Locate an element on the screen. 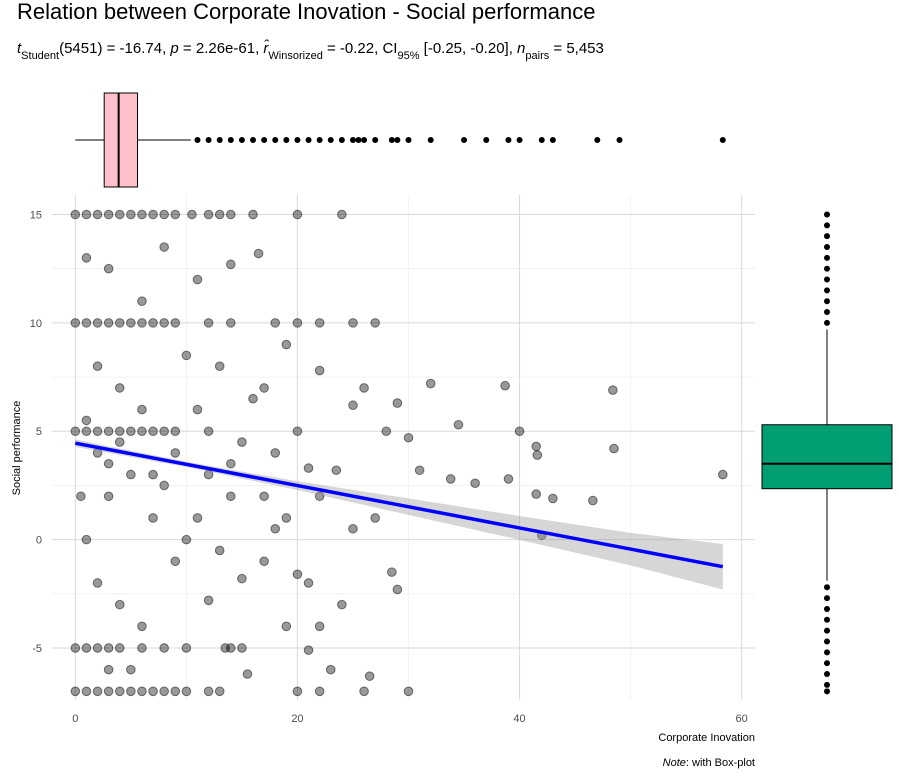 Image resolution: width=899 pixels, height=779 pixels. fit-line is located at coordinates (399, 505).